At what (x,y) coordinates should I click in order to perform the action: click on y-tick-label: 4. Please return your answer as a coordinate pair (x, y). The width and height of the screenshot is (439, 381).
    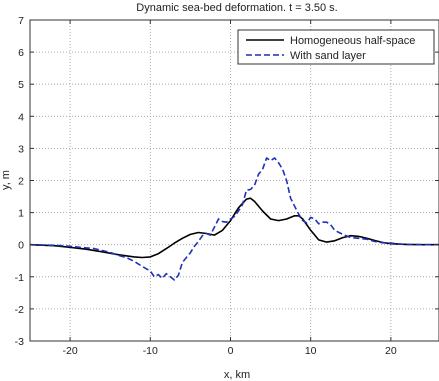
    Looking at the image, I should click on (21, 117).